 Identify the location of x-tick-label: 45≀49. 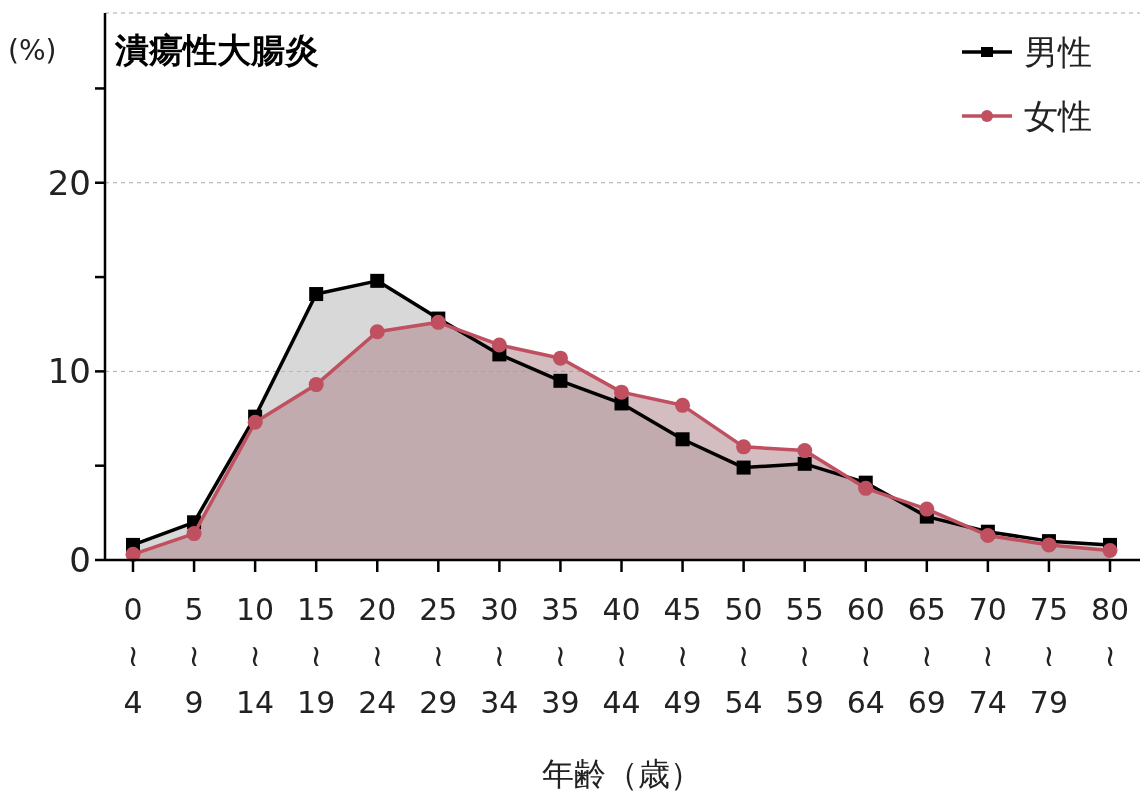
(682, 656).